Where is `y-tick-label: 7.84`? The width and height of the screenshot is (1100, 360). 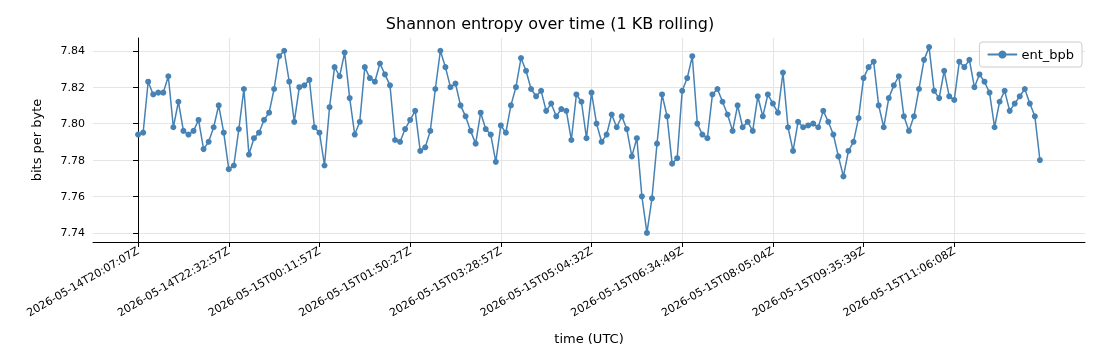
y-tick-label: 7.84 is located at coordinates (72, 51).